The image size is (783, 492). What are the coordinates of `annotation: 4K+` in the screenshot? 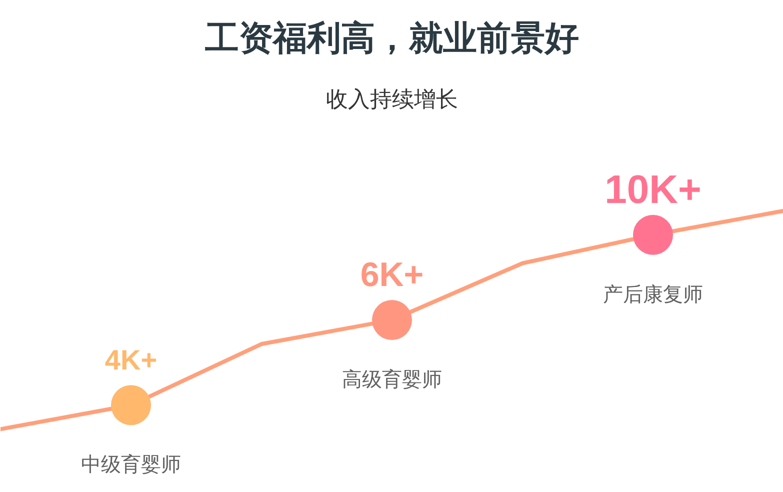 It's located at (131, 360).